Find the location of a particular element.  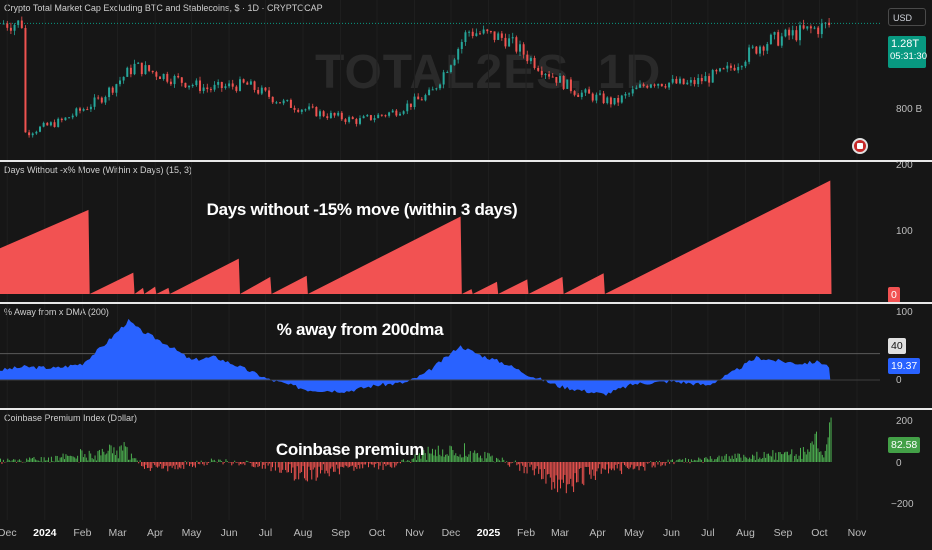

x-axis-label: 2024 is located at coordinates (45, 533).